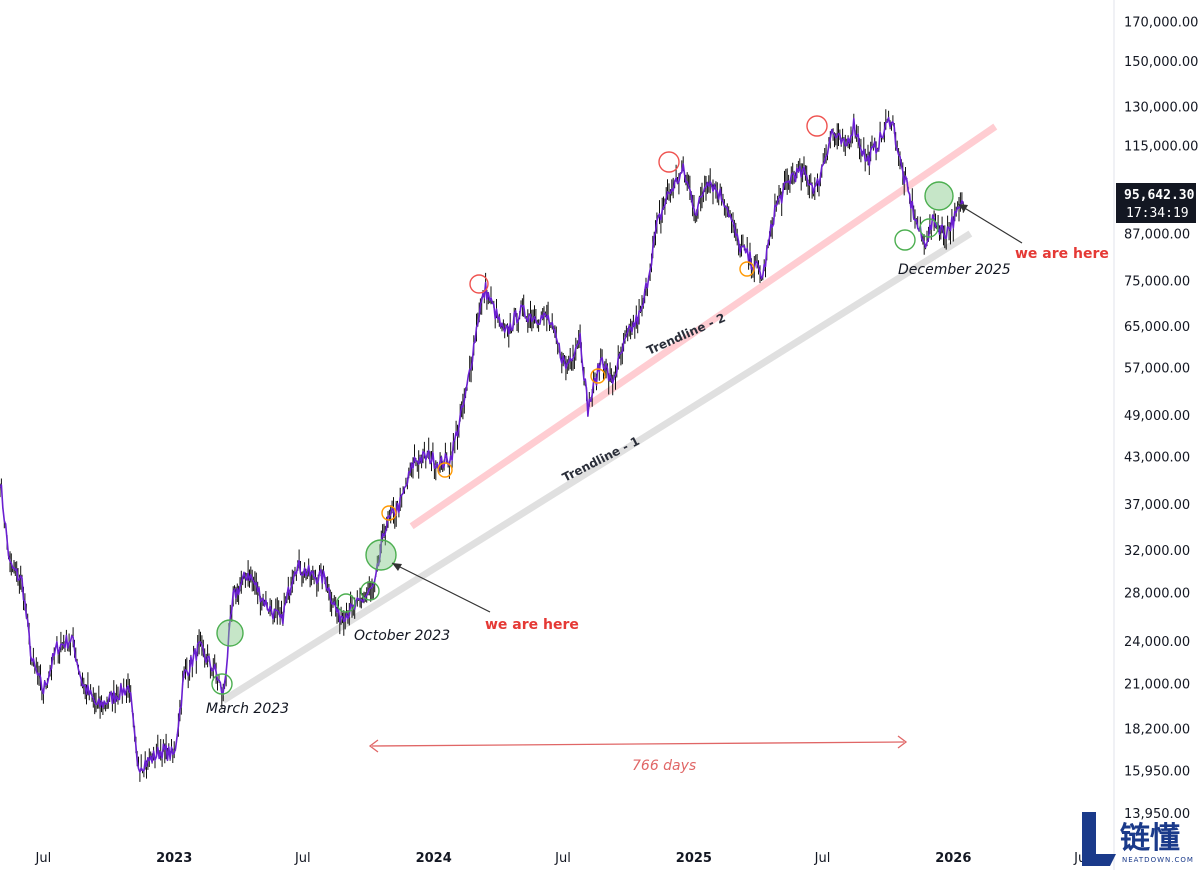 This screenshot has height=870, width=1200. I want to click on y-tick-label: 15,950.00, so click(1157, 771).